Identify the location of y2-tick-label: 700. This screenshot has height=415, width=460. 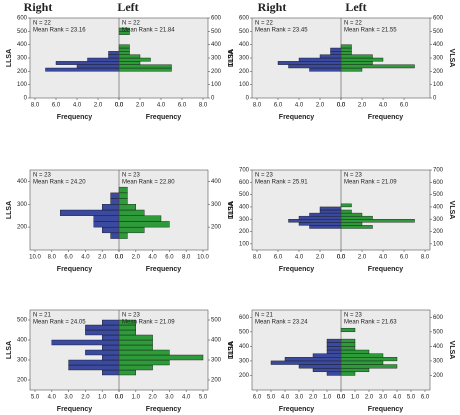
(438, 171).